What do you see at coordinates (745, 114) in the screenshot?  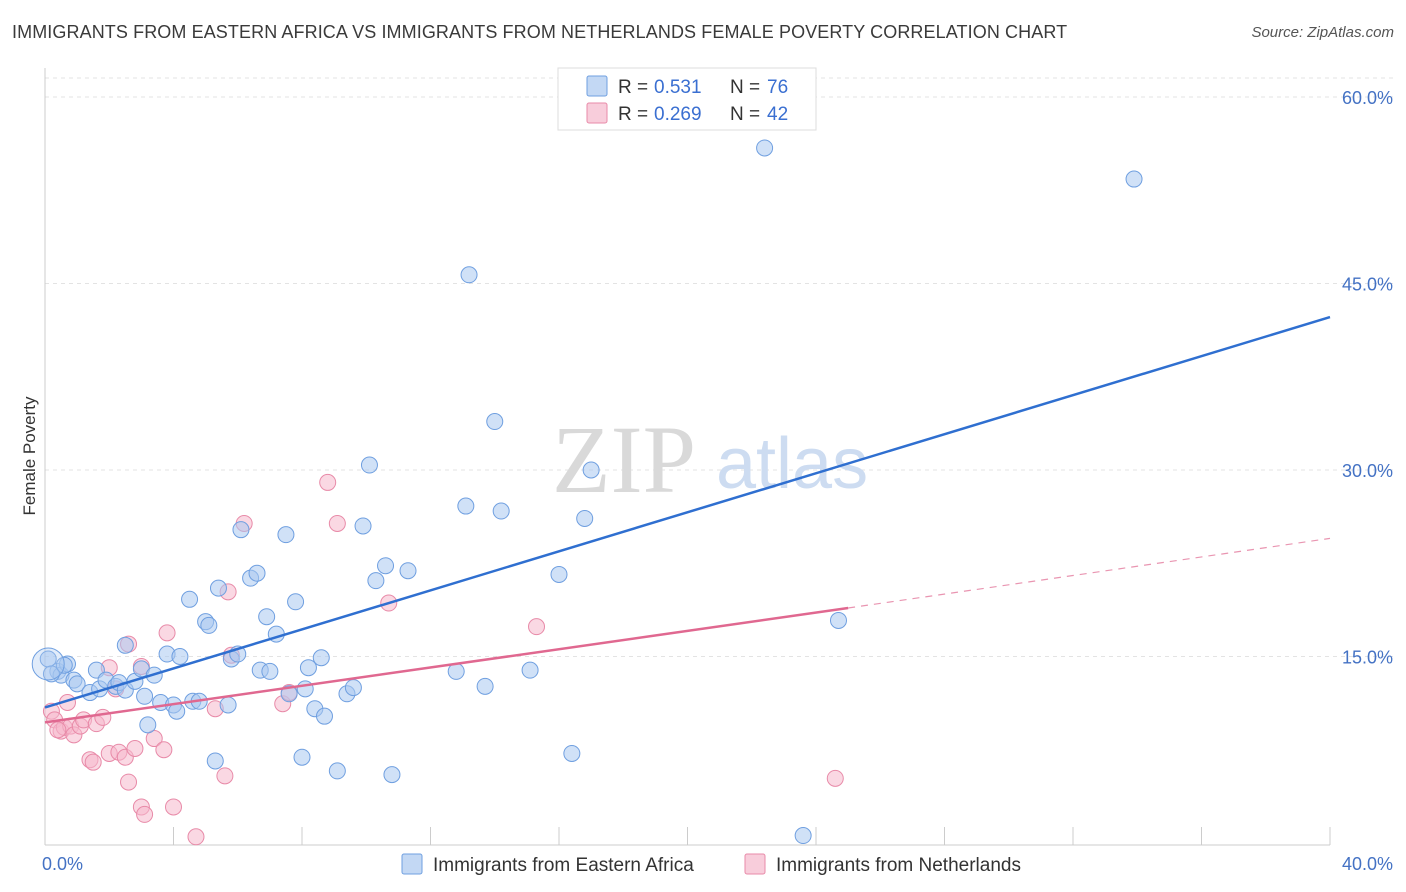 I see `legend-n-label-pink: N =` at bounding box center [745, 114].